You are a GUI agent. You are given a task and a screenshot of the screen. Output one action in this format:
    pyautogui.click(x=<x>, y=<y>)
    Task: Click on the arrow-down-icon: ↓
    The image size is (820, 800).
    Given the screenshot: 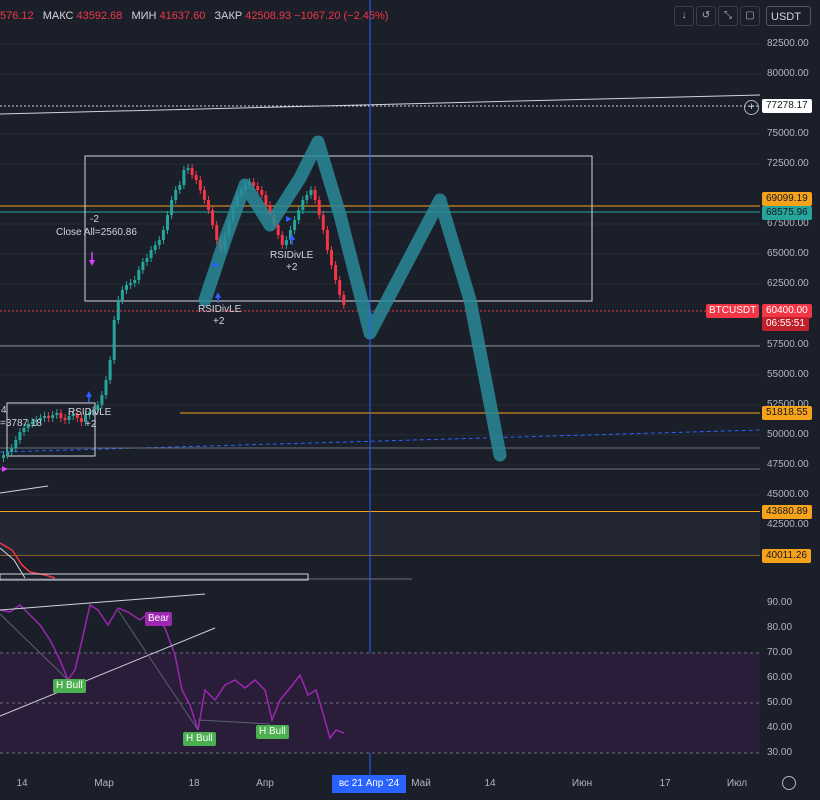 What is the action you would take?
    pyautogui.click(x=684, y=16)
    